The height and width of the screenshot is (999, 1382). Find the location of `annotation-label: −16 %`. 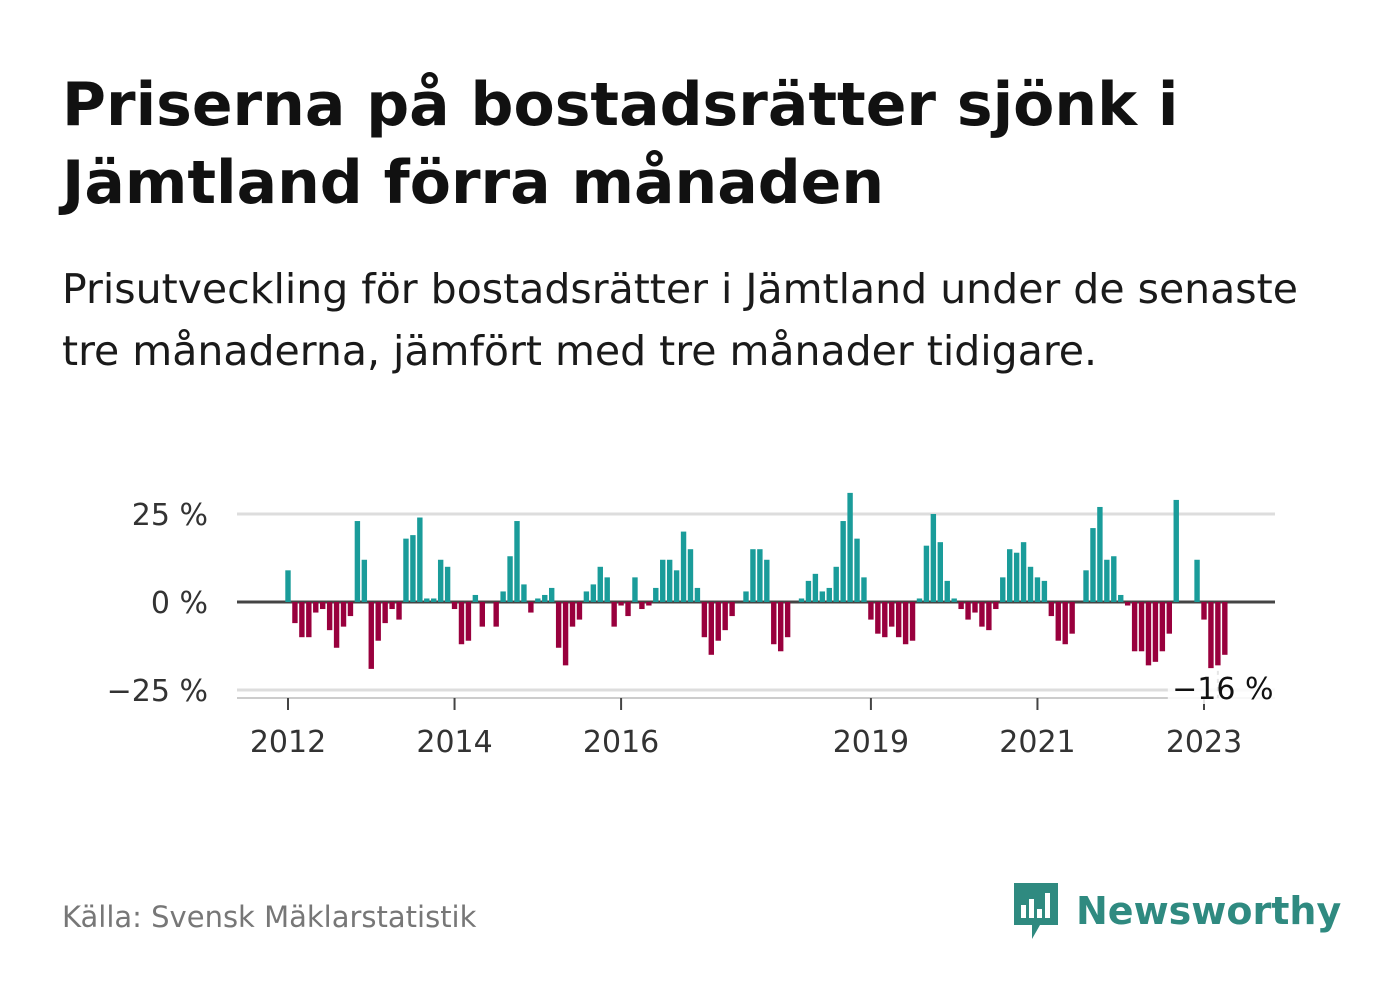

annotation-label: −16 % is located at coordinates (1222, 689).